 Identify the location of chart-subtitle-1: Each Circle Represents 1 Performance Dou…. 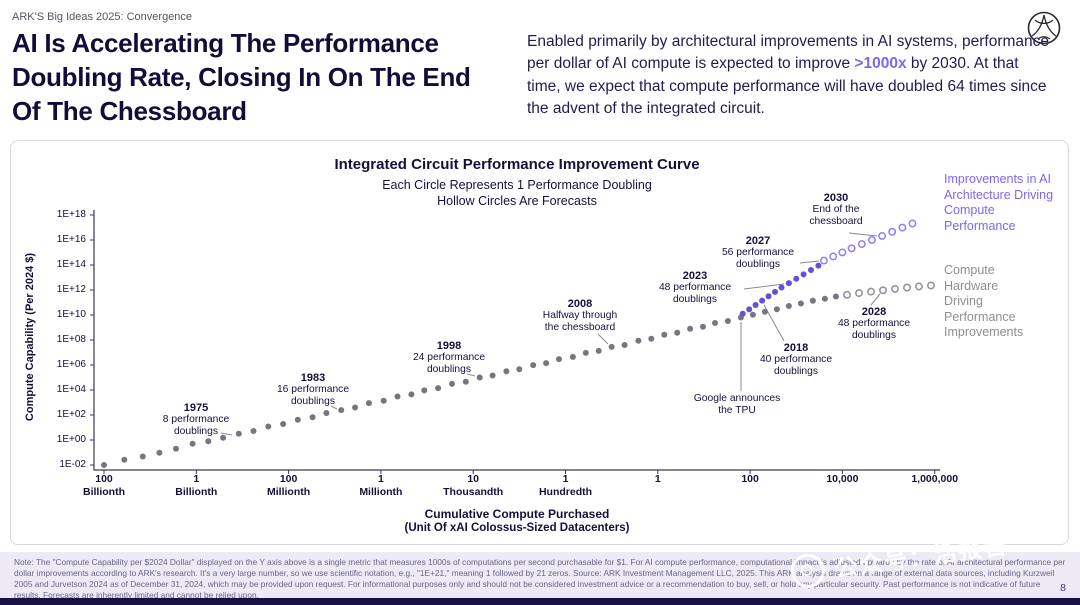
(517, 185).